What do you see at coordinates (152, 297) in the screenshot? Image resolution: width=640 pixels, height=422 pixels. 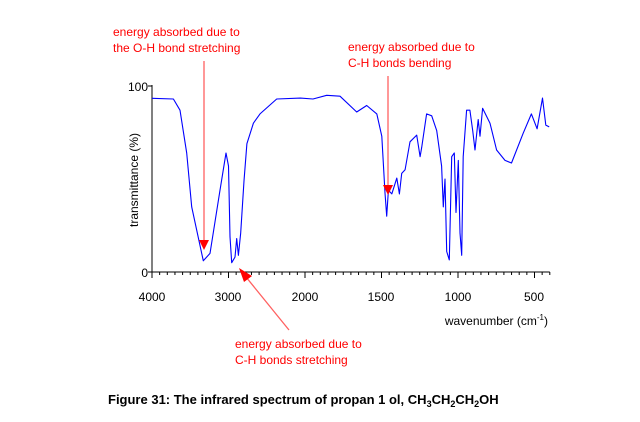 I see `x-tick-label-4000: 4000` at bounding box center [152, 297].